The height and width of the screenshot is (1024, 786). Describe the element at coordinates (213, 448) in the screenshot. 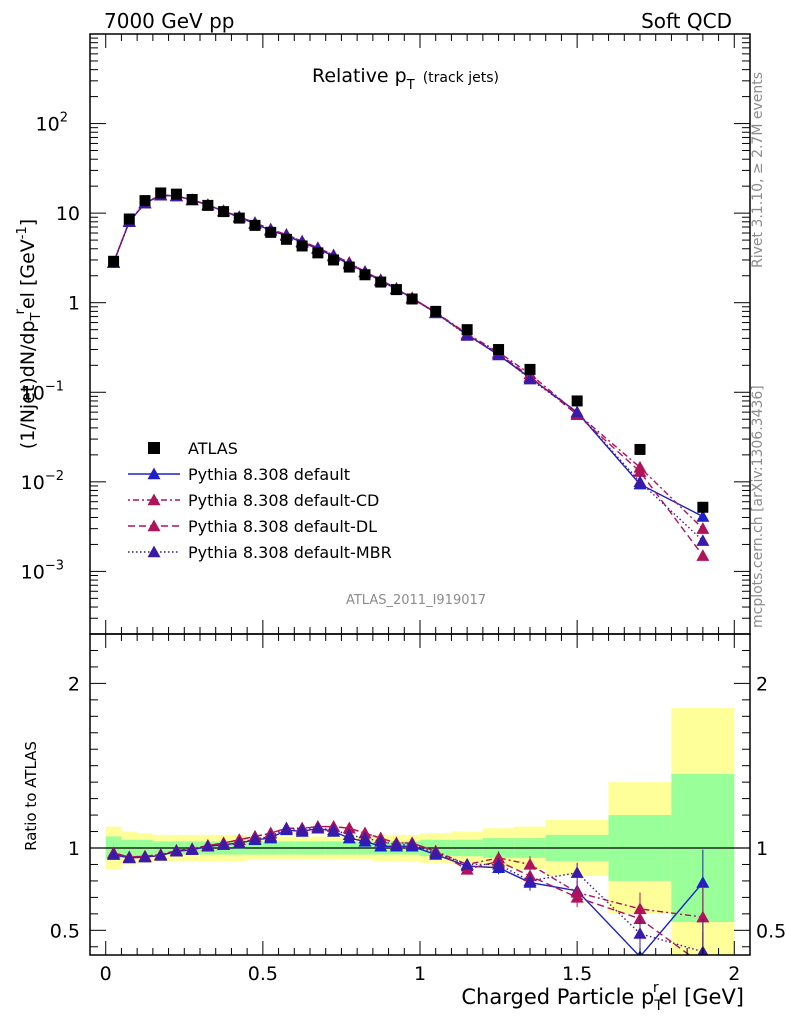

I see `legend-entry-label: ATLAS` at that location.